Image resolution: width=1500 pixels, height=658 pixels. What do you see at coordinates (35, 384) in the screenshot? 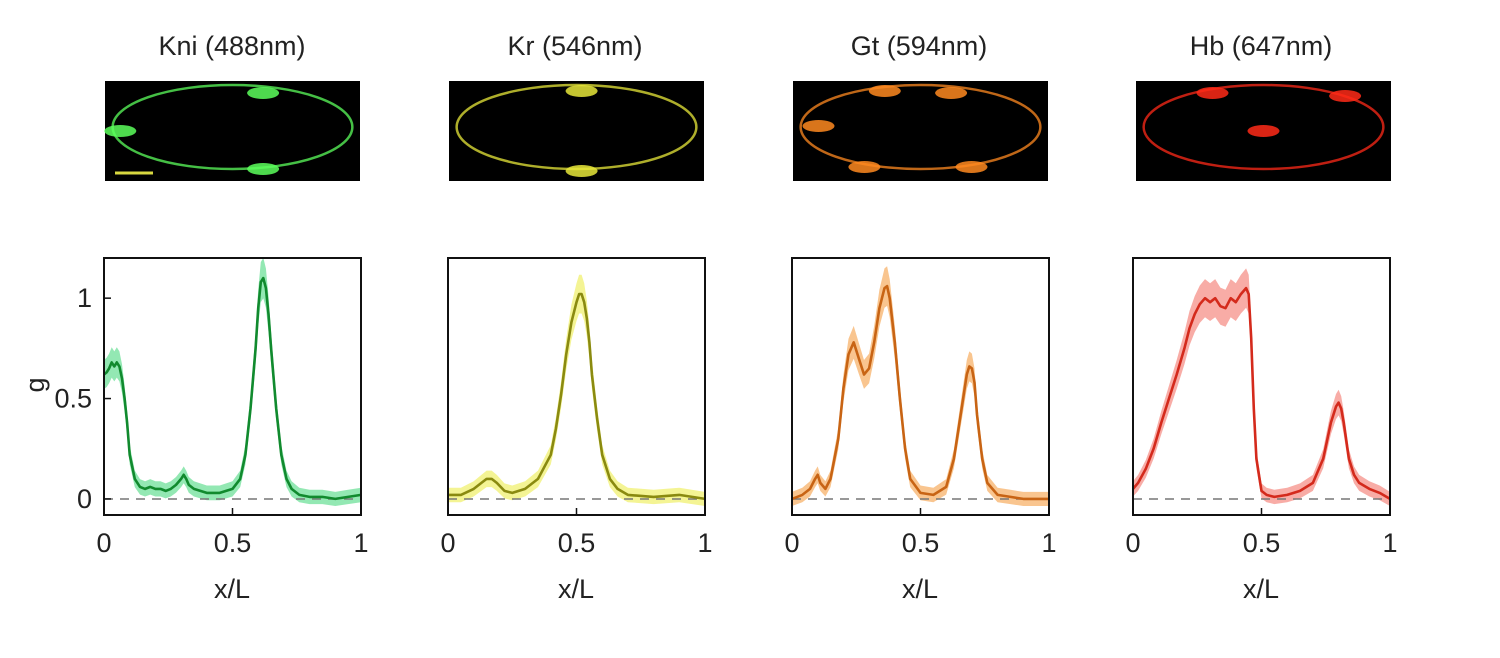
I see `y-axis-label: g` at bounding box center [35, 384].